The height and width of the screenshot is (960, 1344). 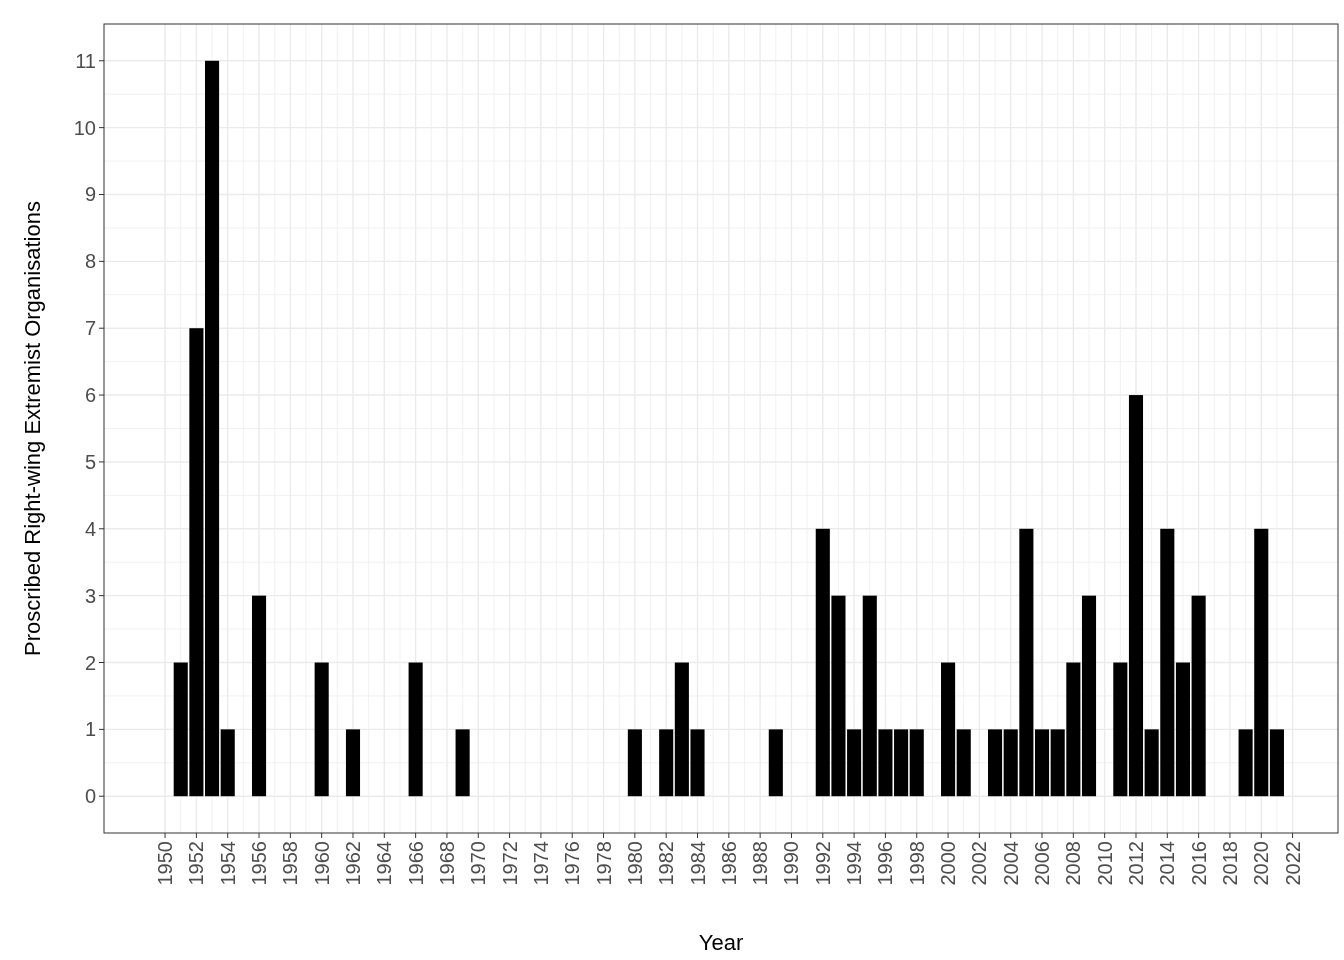 What do you see at coordinates (321, 863) in the screenshot?
I see `x-tick-label: 1960` at bounding box center [321, 863].